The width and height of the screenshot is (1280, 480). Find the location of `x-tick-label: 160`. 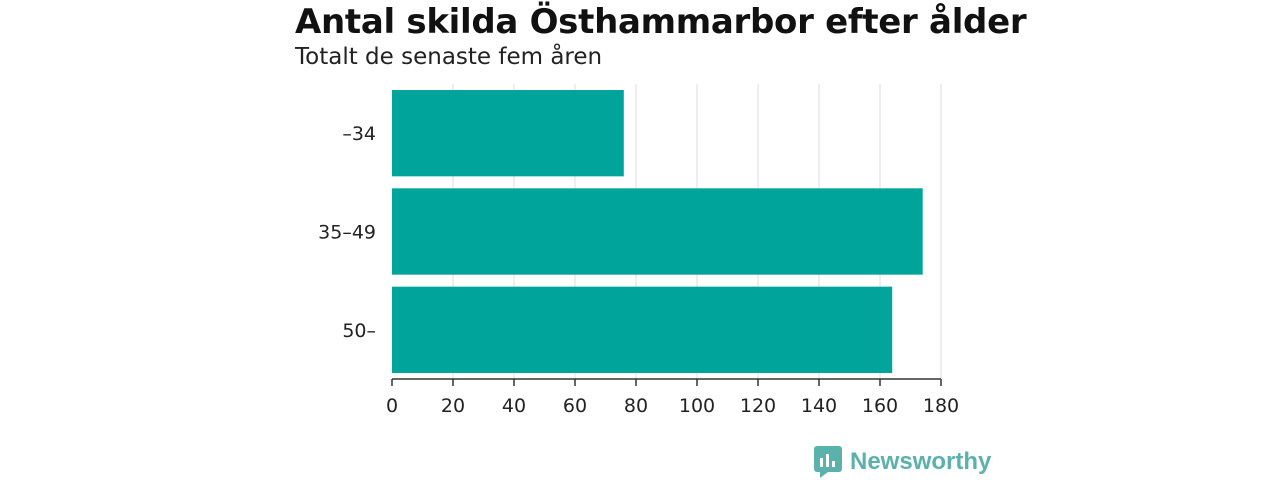

x-tick-label: 160 is located at coordinates (880, 406).